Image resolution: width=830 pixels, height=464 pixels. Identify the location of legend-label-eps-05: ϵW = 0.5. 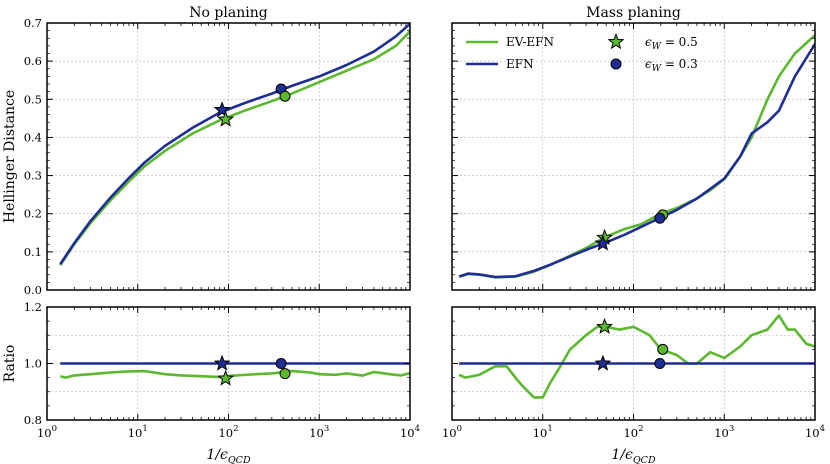
(671, 43).